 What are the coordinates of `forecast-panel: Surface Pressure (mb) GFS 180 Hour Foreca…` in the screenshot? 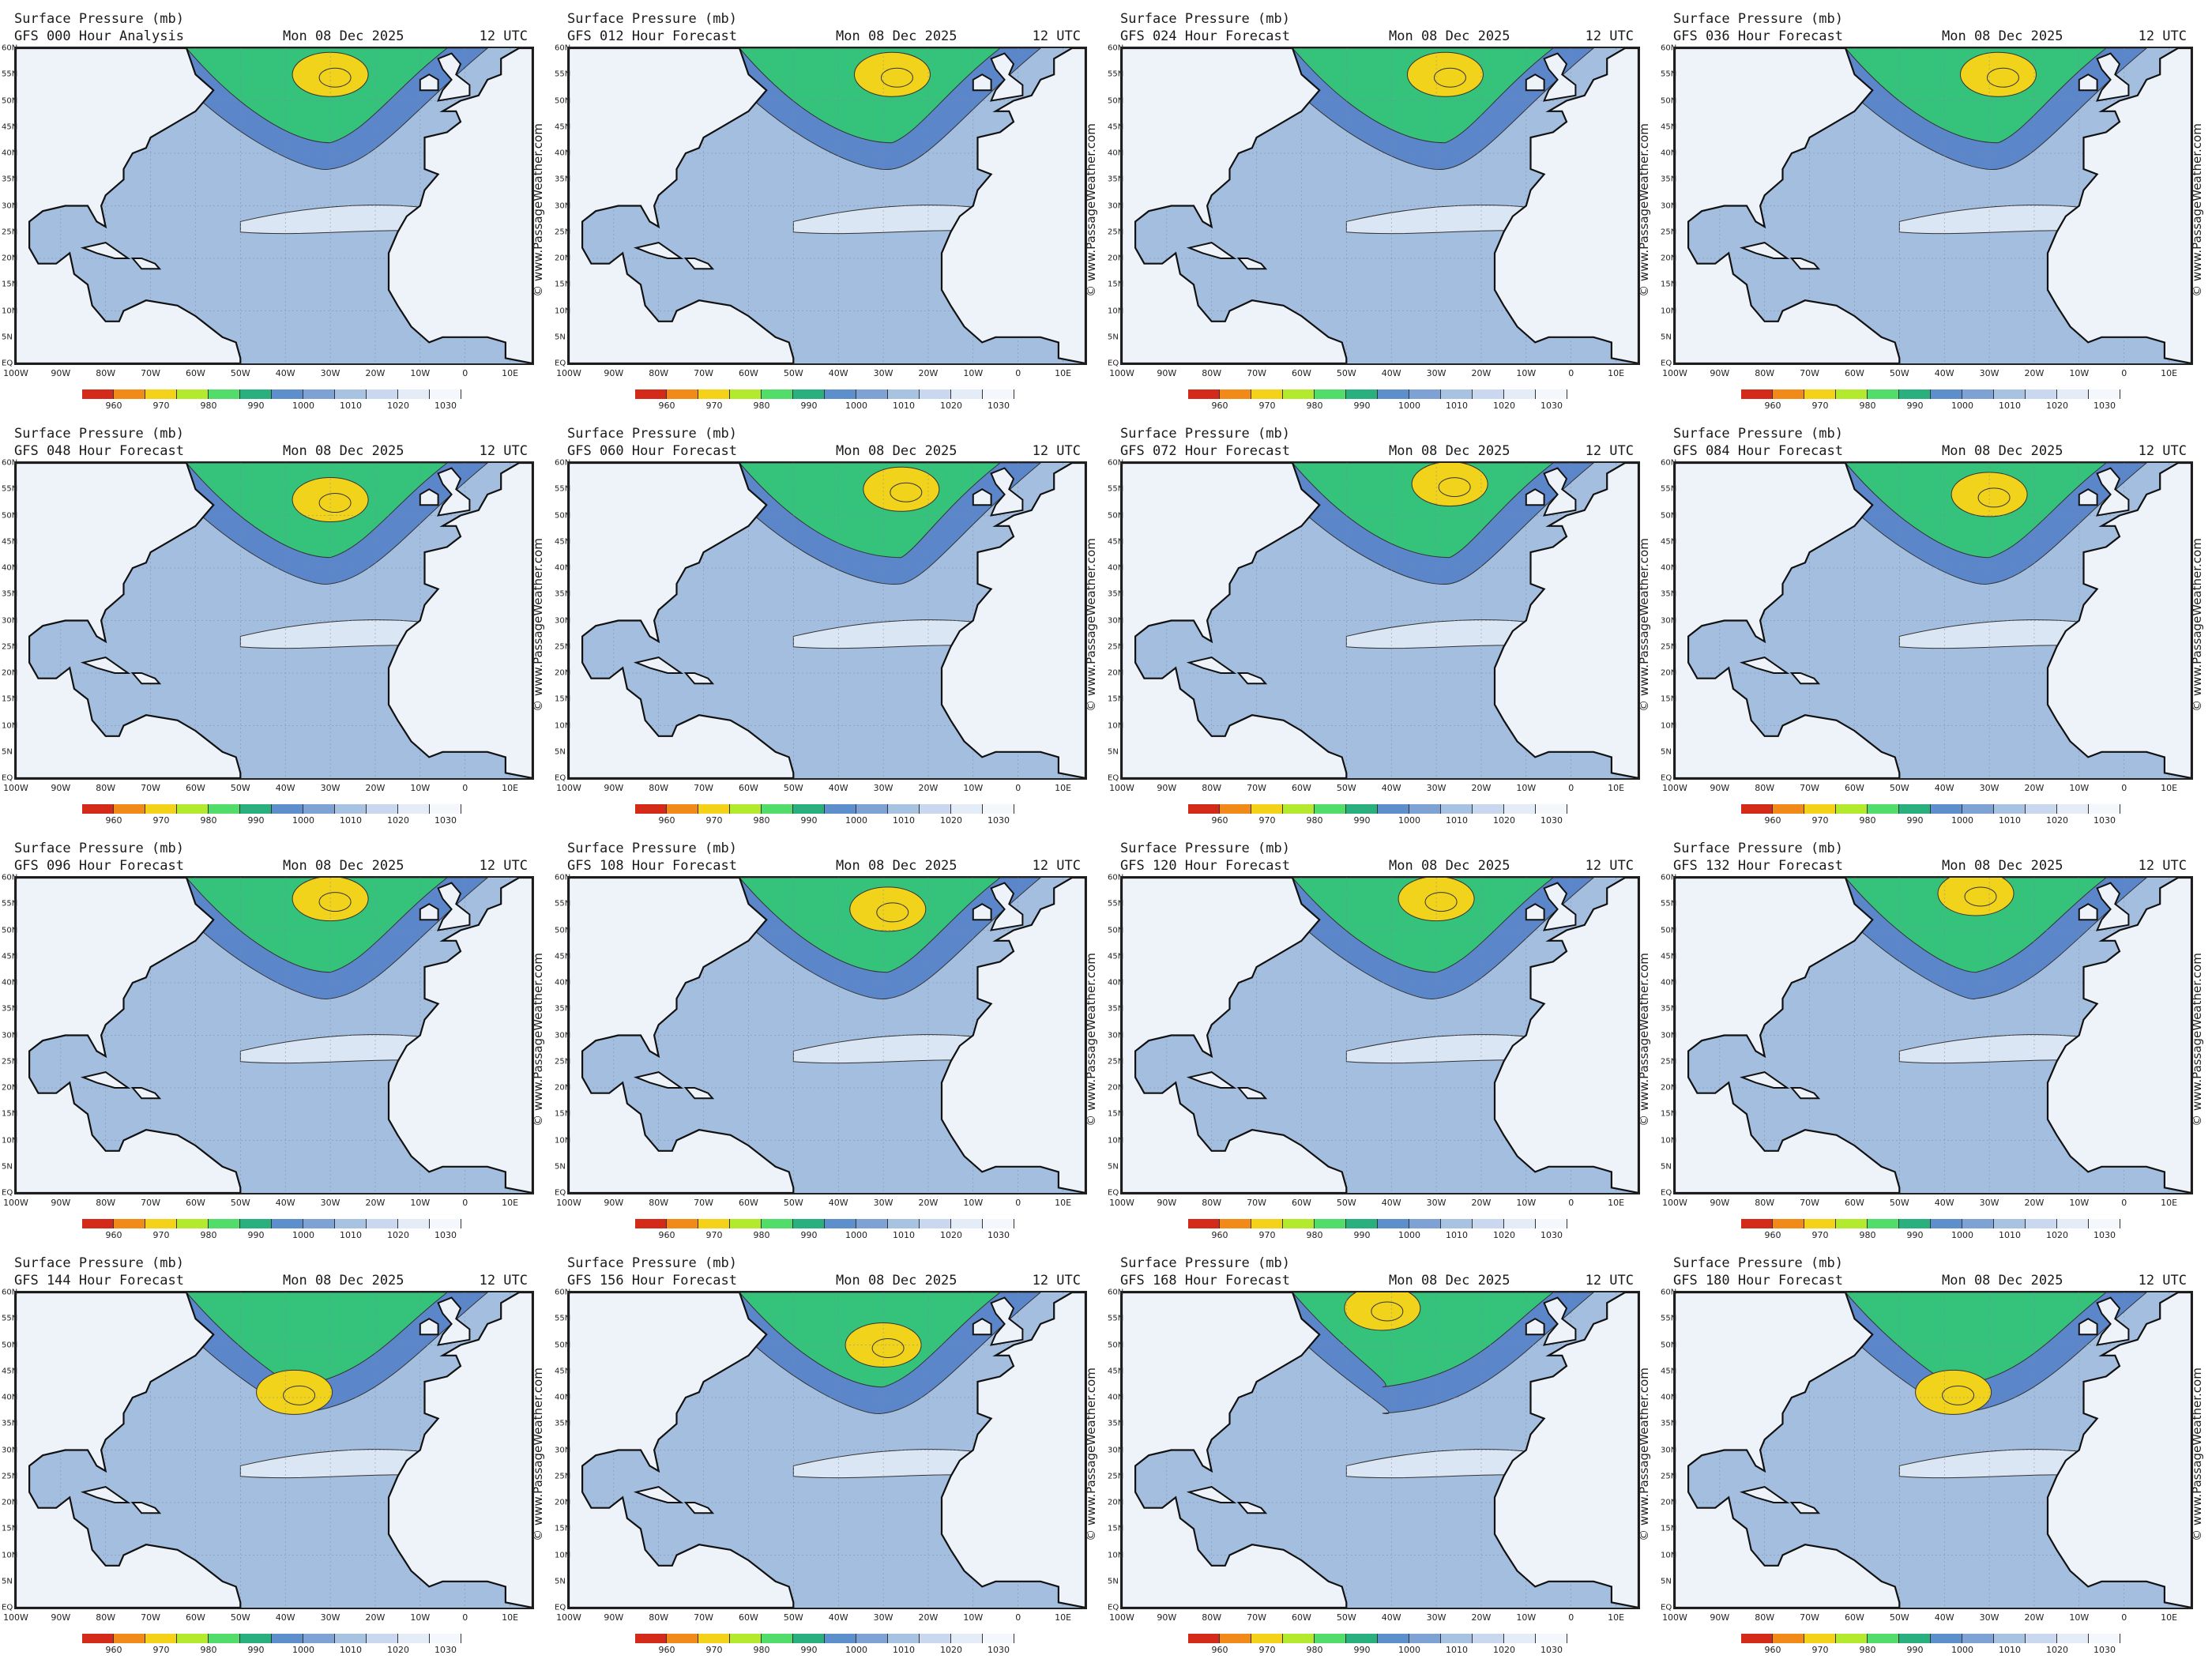 It's located at (1935, 1451).